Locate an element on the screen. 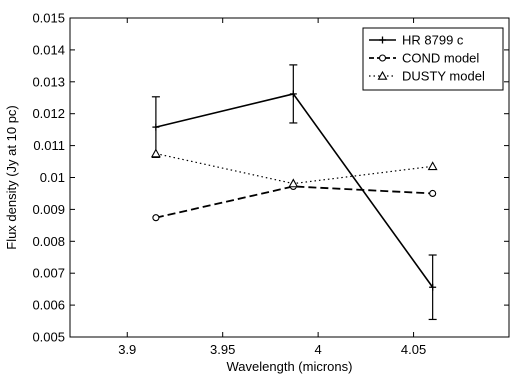 This screenshot has height=375, width=516. y-tick-label: 0.009 is located at coordinates (48, 209).